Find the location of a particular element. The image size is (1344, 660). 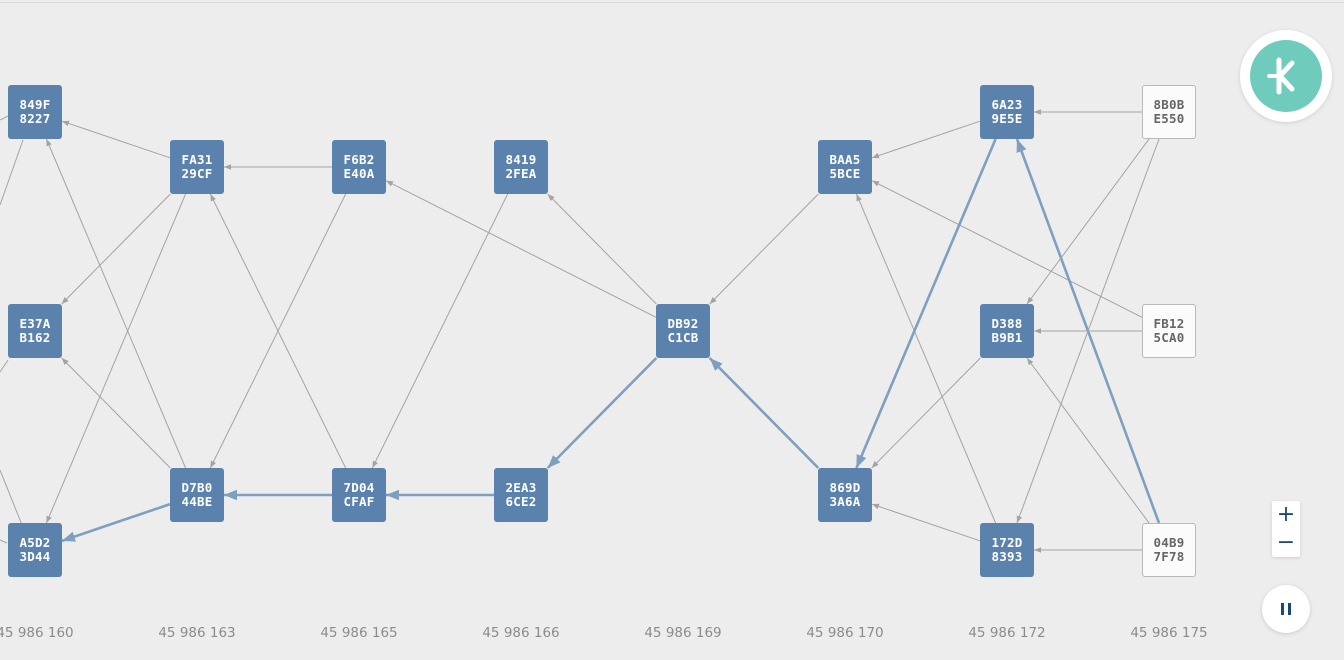

block-node: 8419 2FEA is located at coordinates (521, 167).